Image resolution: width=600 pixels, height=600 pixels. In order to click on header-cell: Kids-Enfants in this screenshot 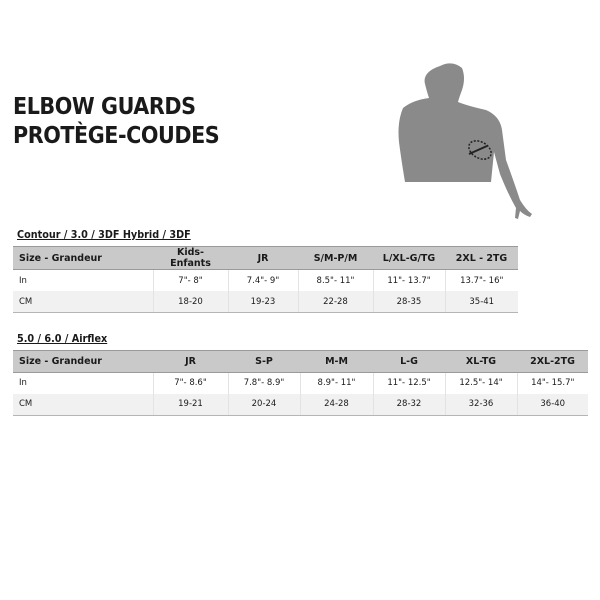, I will do `click(190, 258)`.